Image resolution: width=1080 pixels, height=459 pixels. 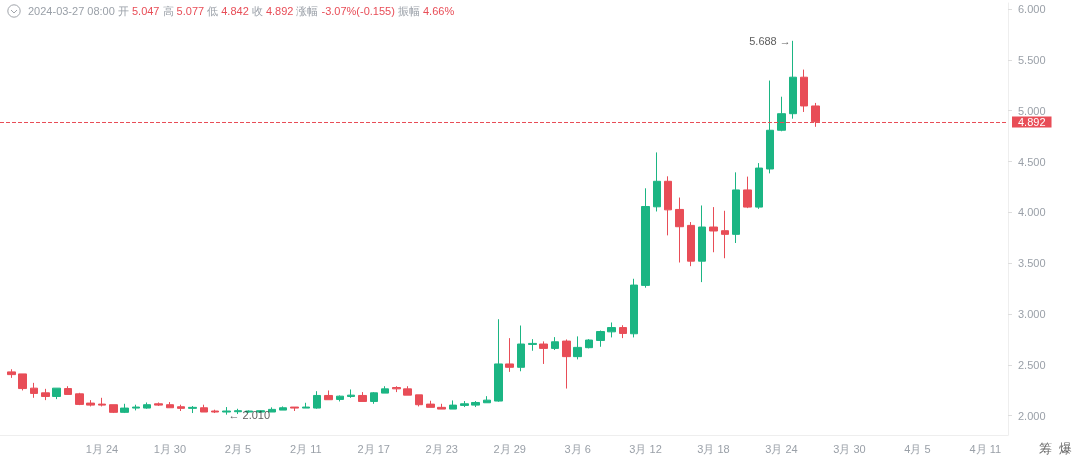 What do you see at coordinates (170, 448) in the screenshot?
I see `x-tick-label: 1月 30` at bounding box center [170, 448].